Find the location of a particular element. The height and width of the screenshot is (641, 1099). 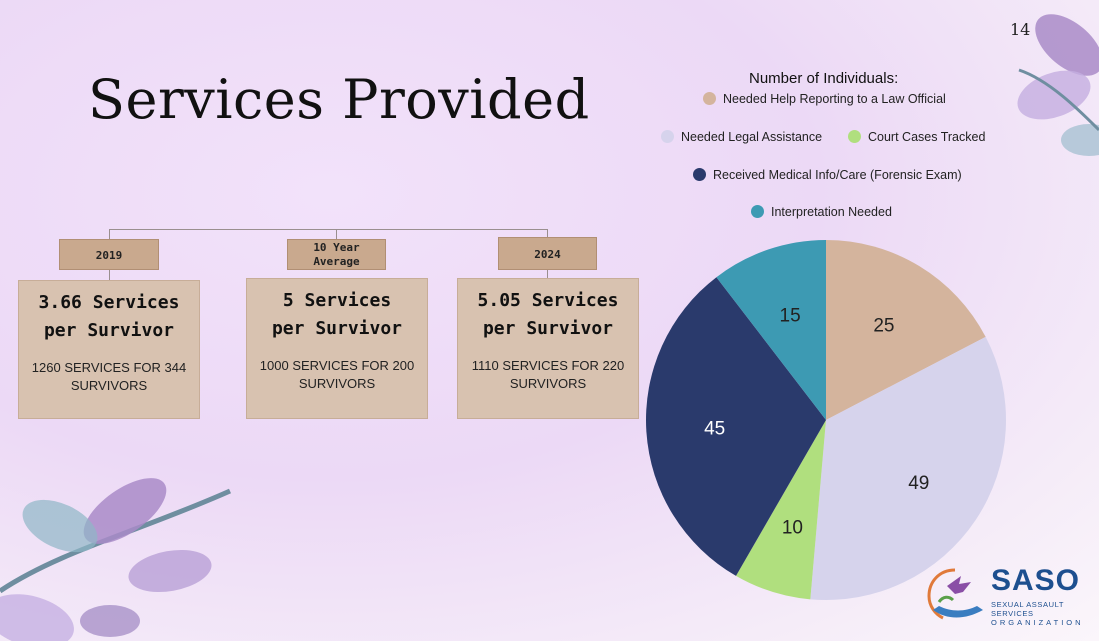

connector-2019-card is located at coordinates (109, 275).